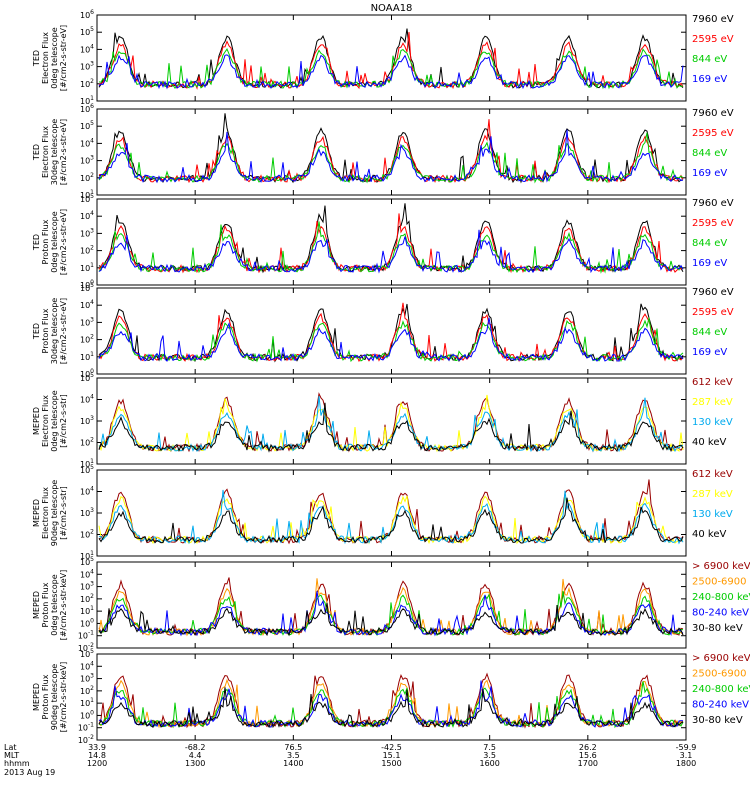  Describe the element at coordinates (195, 747) in the screenshot. I see `x-tick-lat: -68.2` at that location.